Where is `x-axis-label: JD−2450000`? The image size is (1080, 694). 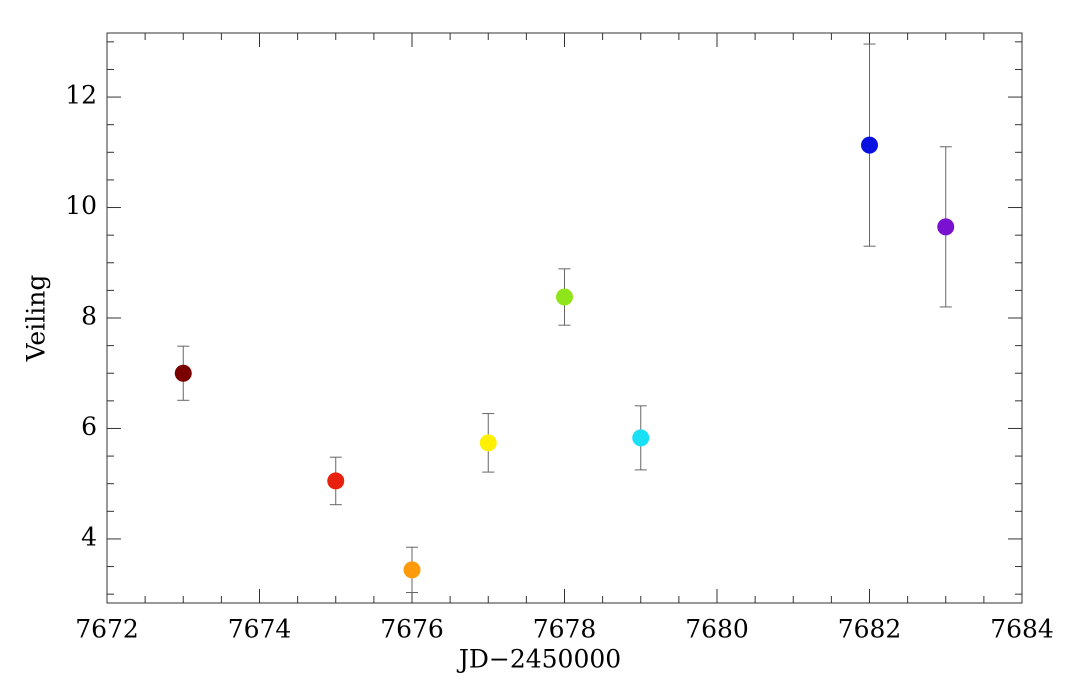
x-axis-label: JD−2450000 is located at coordinates (538, 659).